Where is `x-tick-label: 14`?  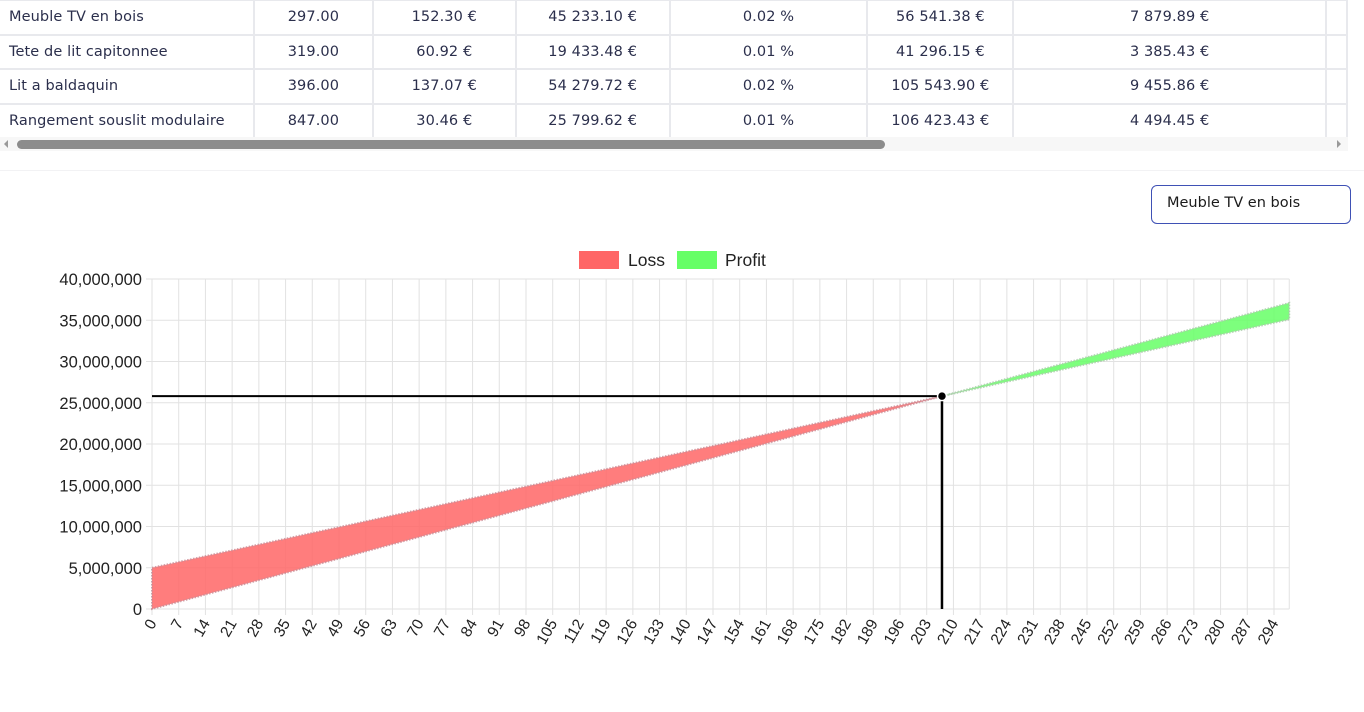
x-tick-label: 14 is located at coordinates (203, 628).